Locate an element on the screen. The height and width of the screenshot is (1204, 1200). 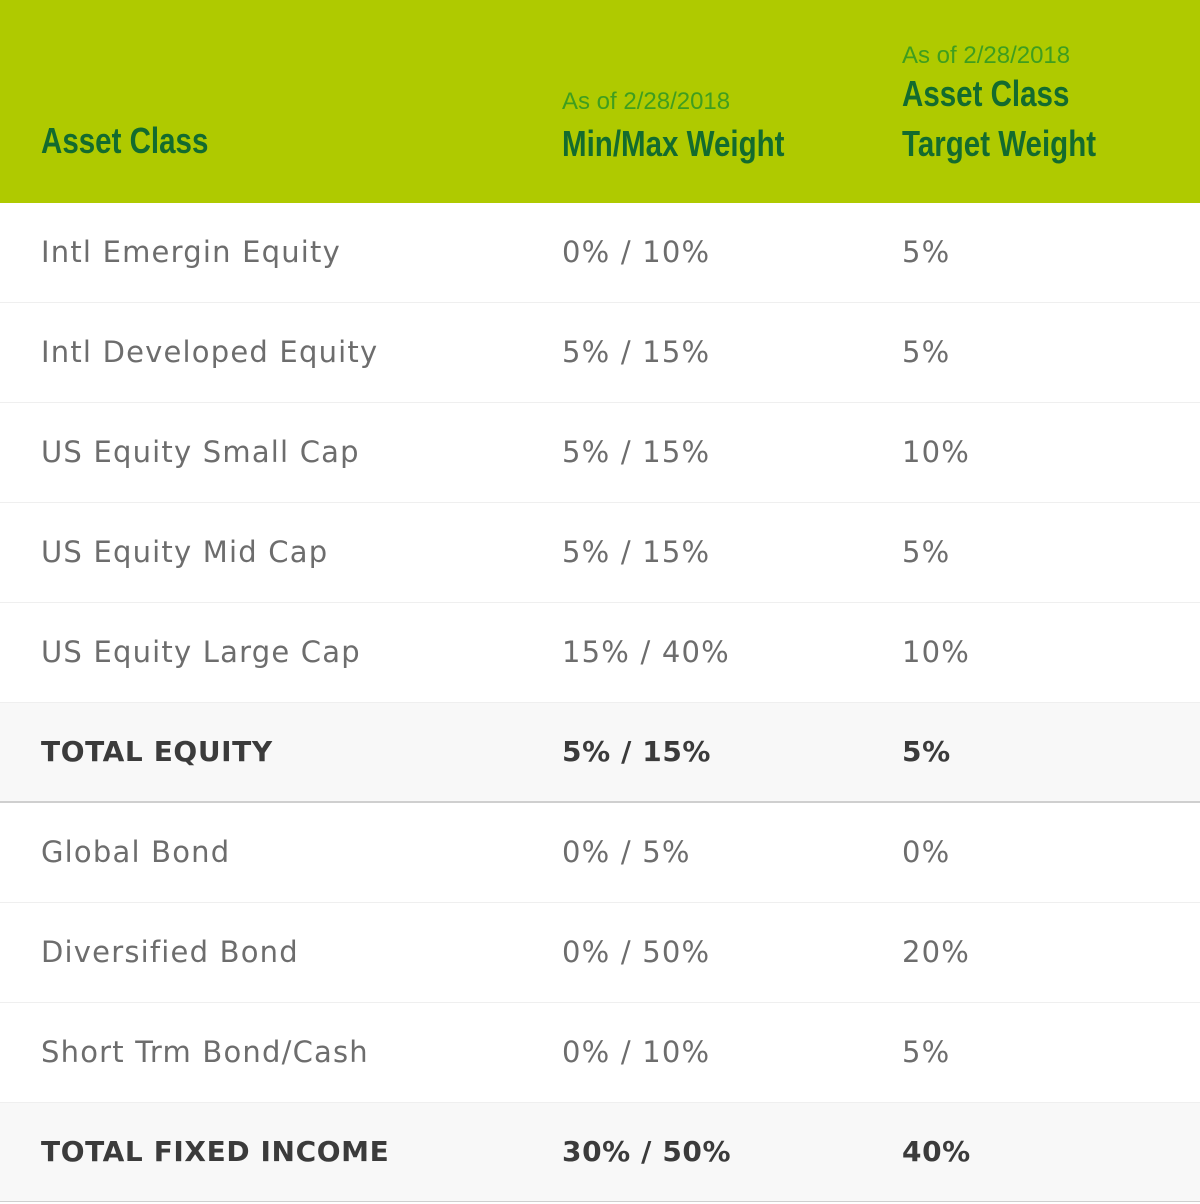
minmax-weight-cell: 15% / 40% is located at coordinates (646, 652).